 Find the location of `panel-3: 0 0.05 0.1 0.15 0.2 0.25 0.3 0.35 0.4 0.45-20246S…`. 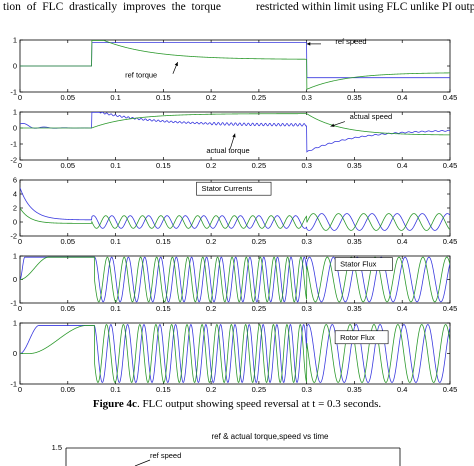

panel-3: 0 0.05 0.1 0.15 0.2 0.25 0.3 0.35 0.4 0.45-20246S… is located at coordinates (233, 211).